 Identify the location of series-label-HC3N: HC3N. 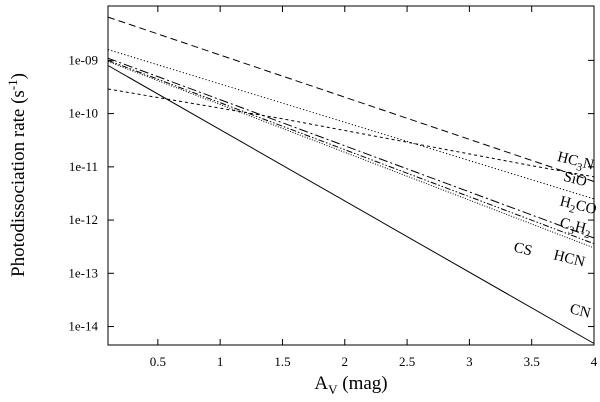
(575, 162).